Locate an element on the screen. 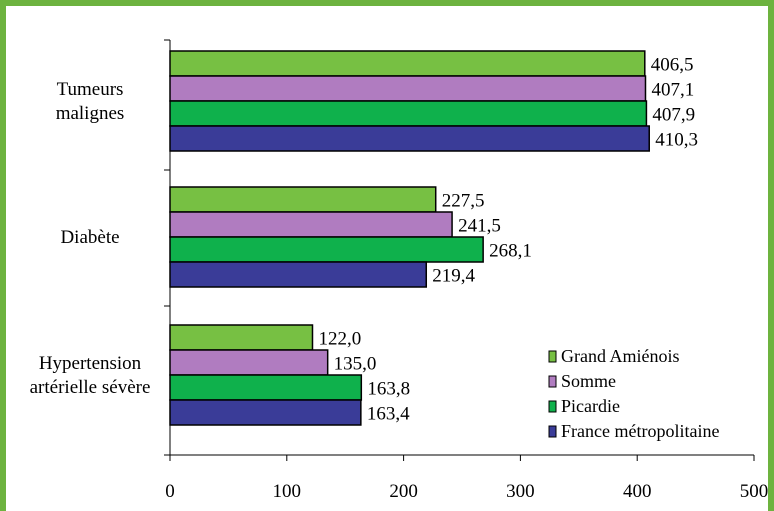  x-tick-label: 500 is located at coordinates (754, 491).